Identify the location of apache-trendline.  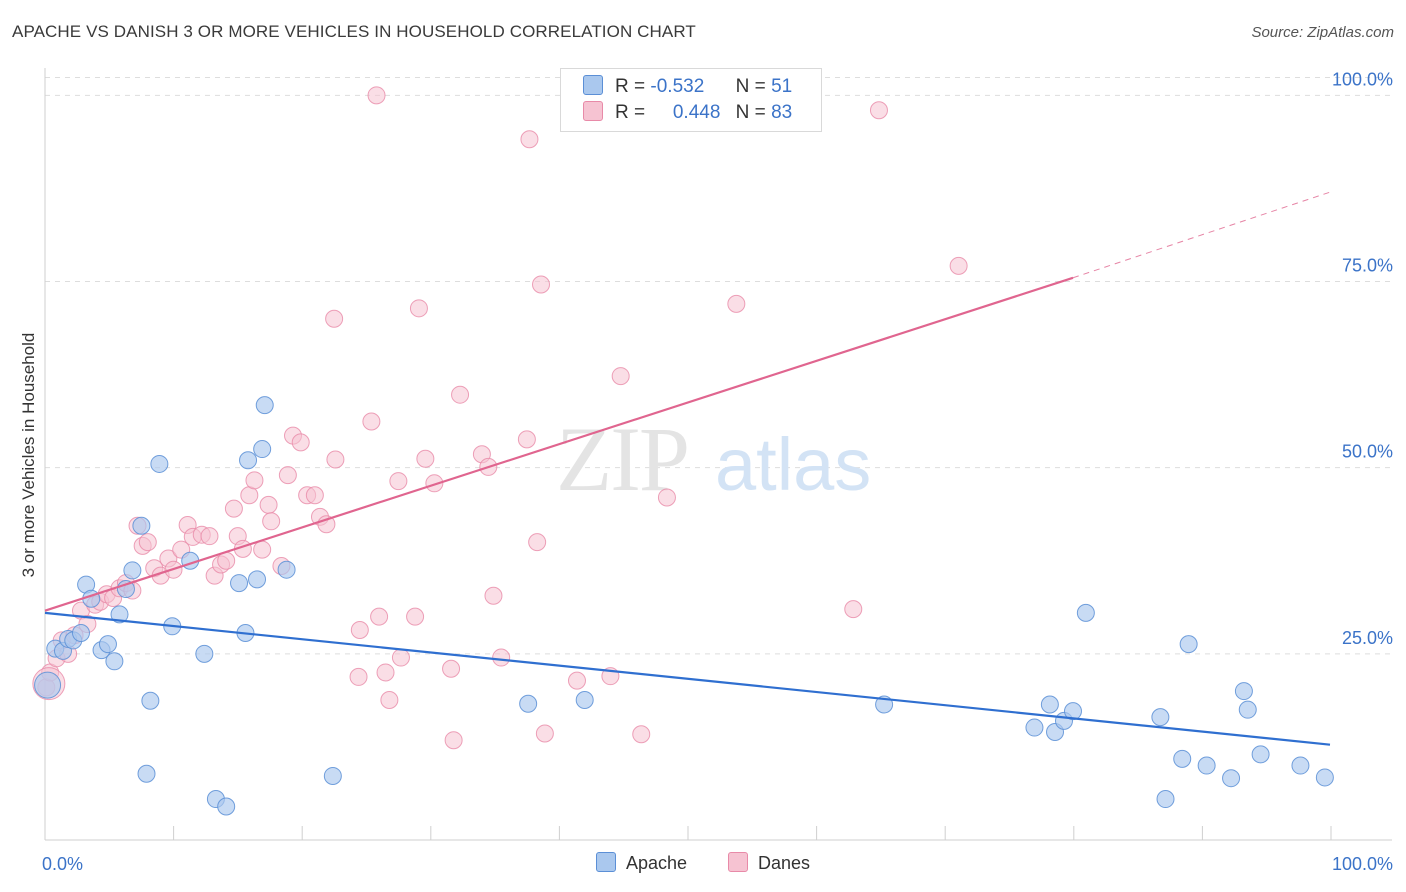
(687, 678).